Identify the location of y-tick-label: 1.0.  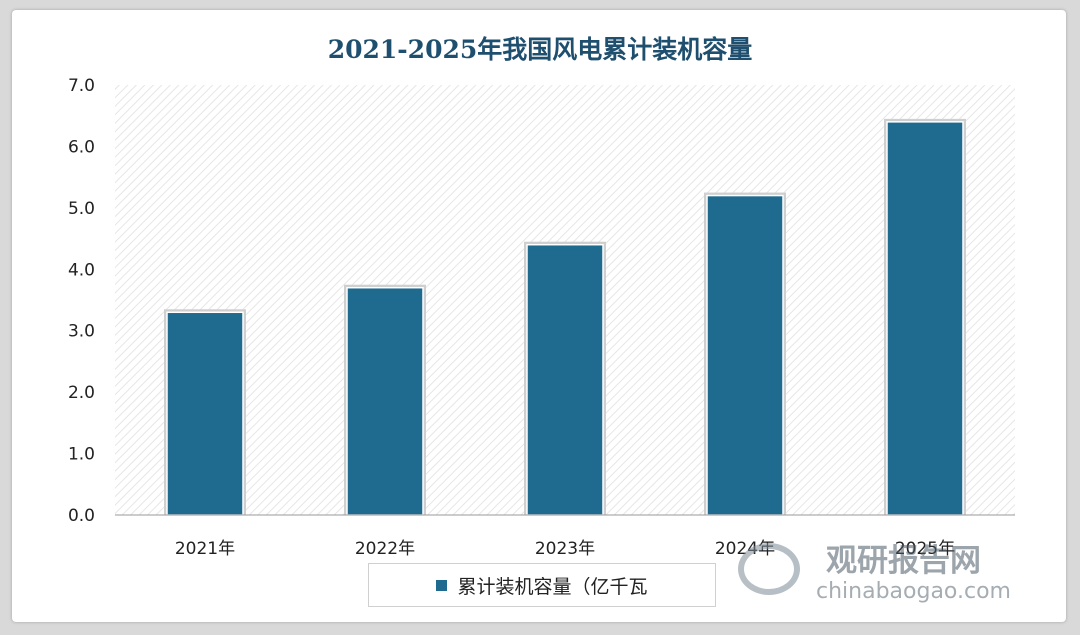
(81, 455).